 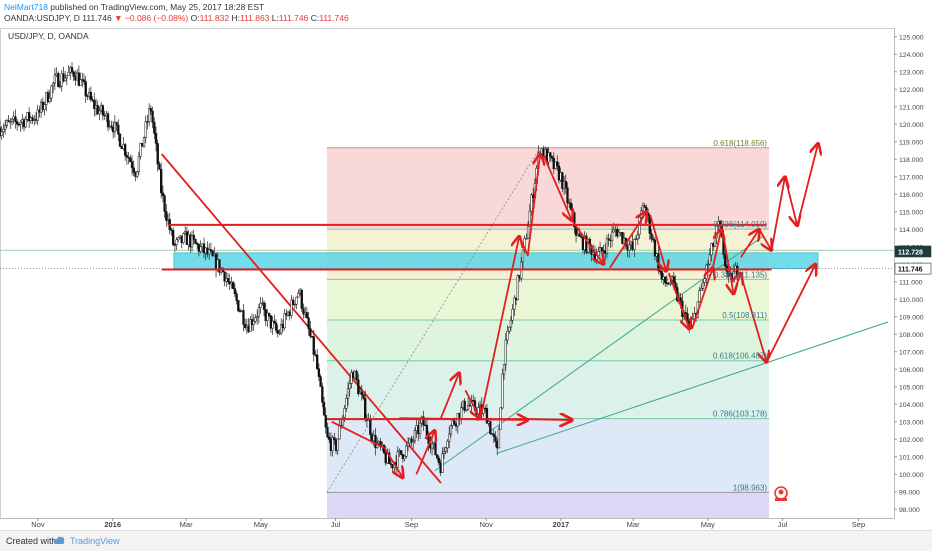 I want to click on tradingview-link: TradingView, so click(x=95, y=541).